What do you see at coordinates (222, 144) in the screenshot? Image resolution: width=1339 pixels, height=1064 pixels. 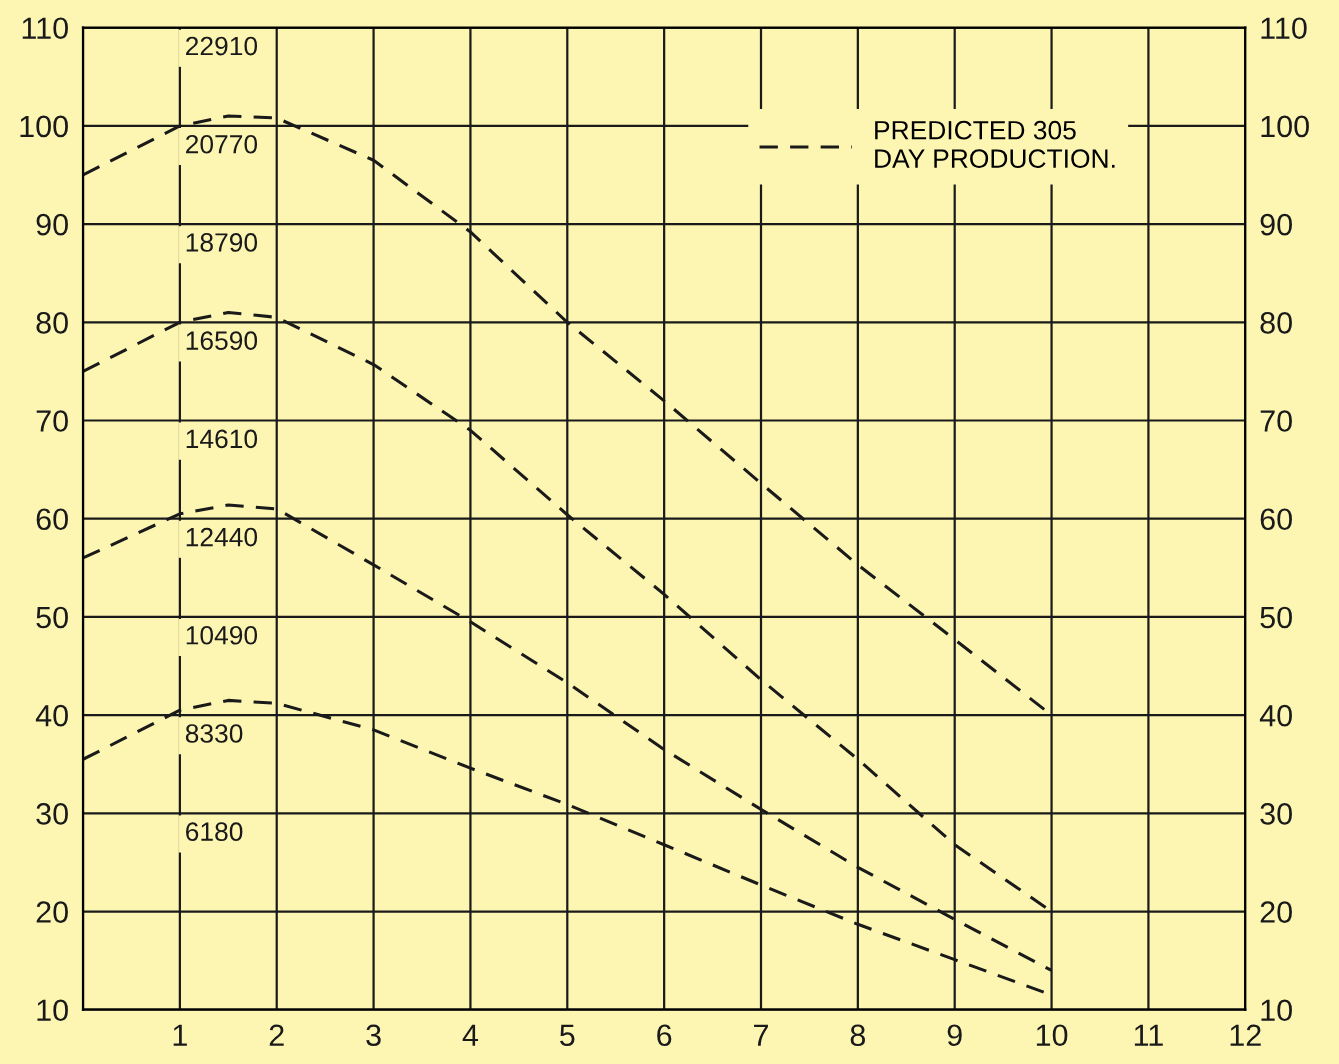 I see `annotation: 20770` at bounding box center [222, 144].